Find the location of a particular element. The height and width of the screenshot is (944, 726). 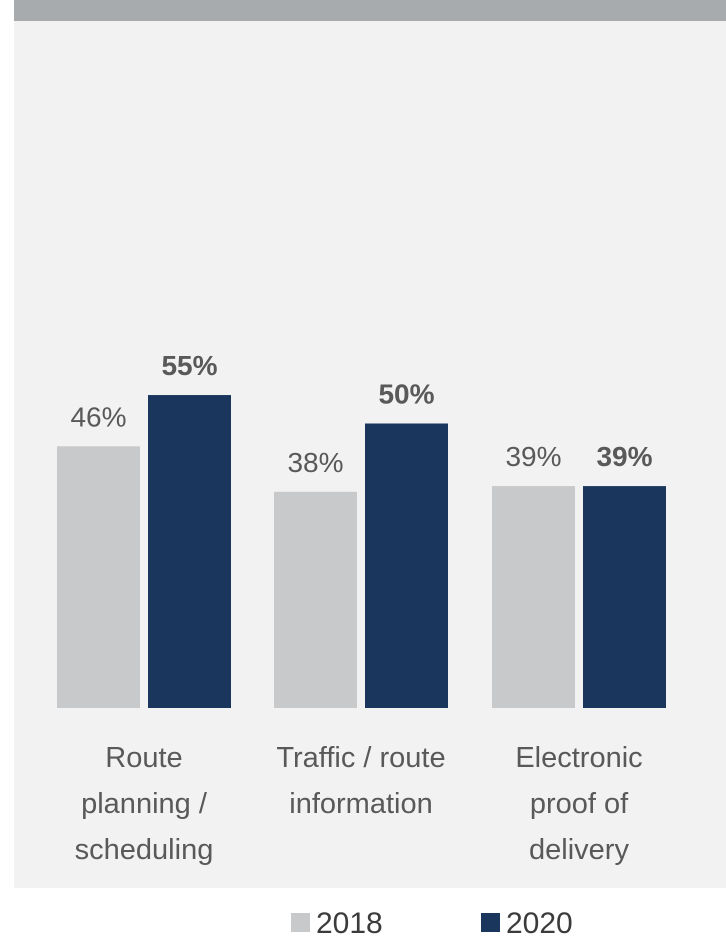

category-label-0-0: Route is located at coordinates (143, 758).